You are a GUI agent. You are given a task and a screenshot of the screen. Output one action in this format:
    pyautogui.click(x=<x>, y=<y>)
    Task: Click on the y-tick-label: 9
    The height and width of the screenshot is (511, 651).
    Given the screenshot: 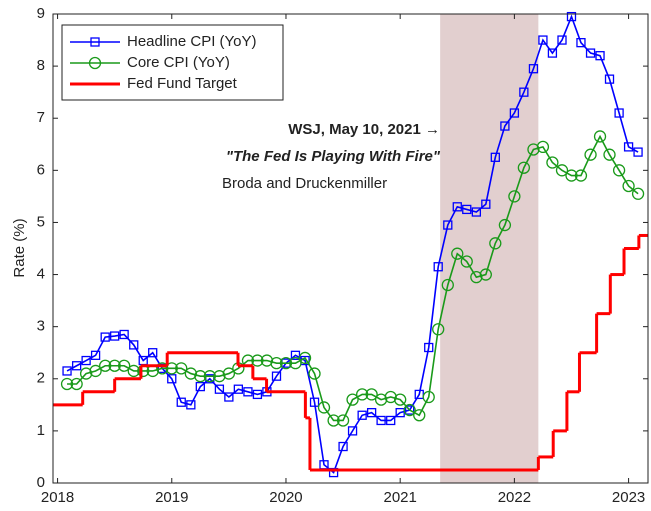 What is the action you would take?
    pyautogui.click(x=41, y=13)
    